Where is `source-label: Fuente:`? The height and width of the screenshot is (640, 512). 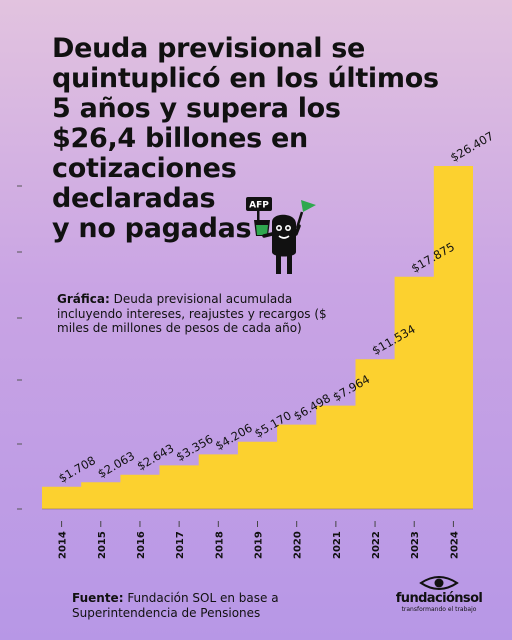
source-label: Fuente: is located at coordinates (98, 598).